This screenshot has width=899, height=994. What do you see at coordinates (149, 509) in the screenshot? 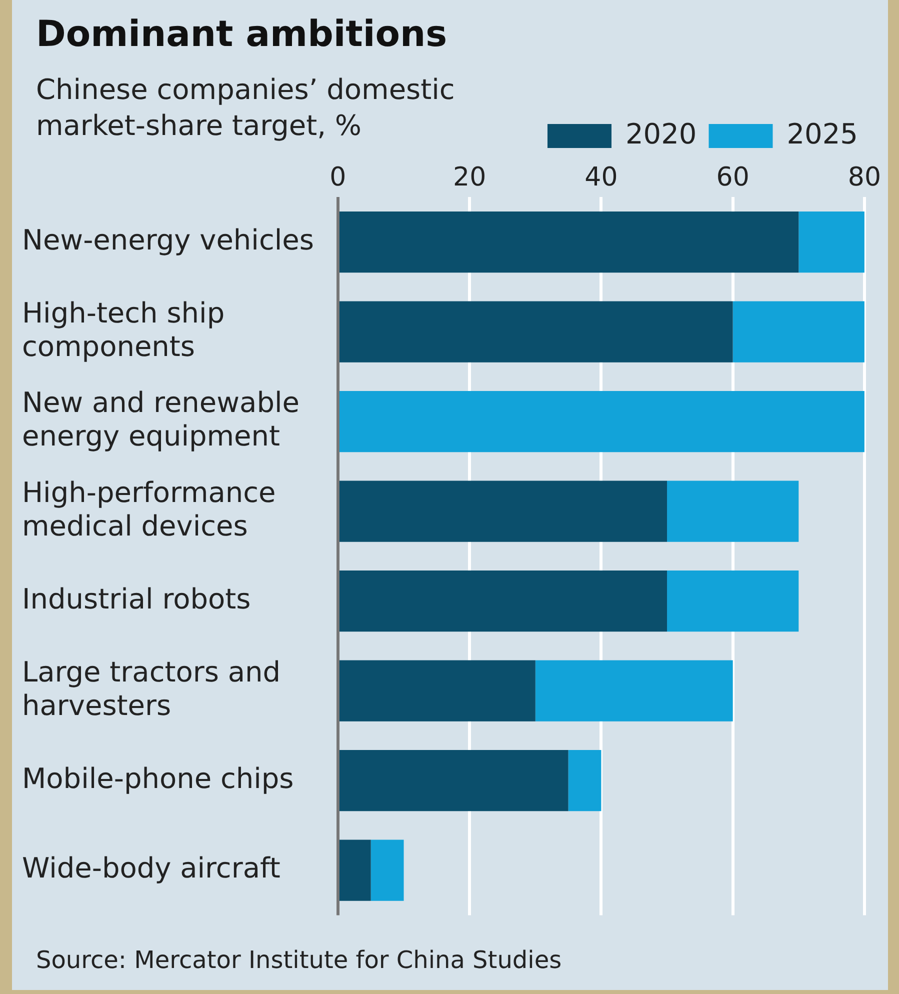
I see `y-tick-label: High-performance medical devices` at bounding box center [149, 509].